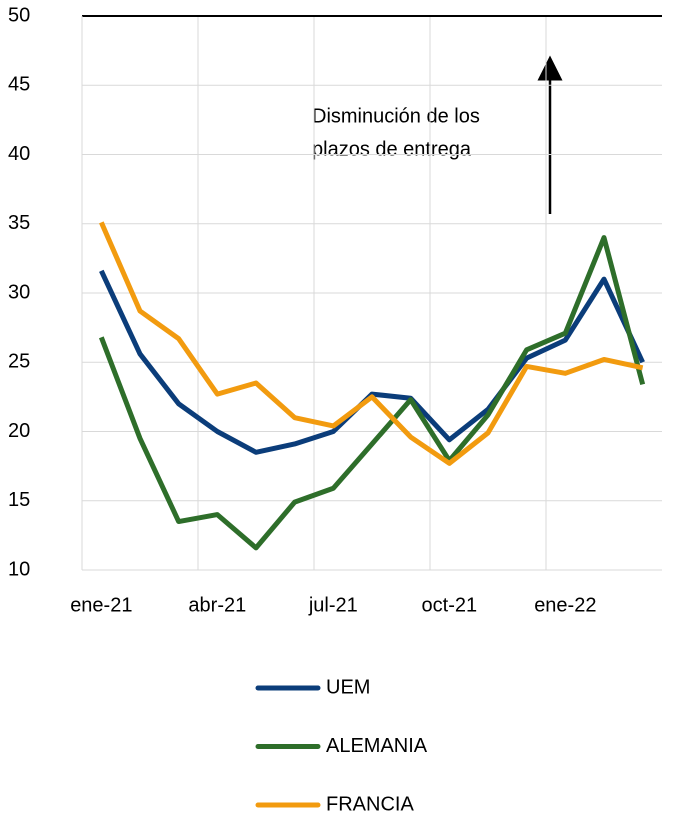 Image resolution: width=679 pixels, height=820 pixels. What do you see at coordinates (19, 431) in the screenshot?
I see `y-tick-label: 20` at bounding box center [19, 431].